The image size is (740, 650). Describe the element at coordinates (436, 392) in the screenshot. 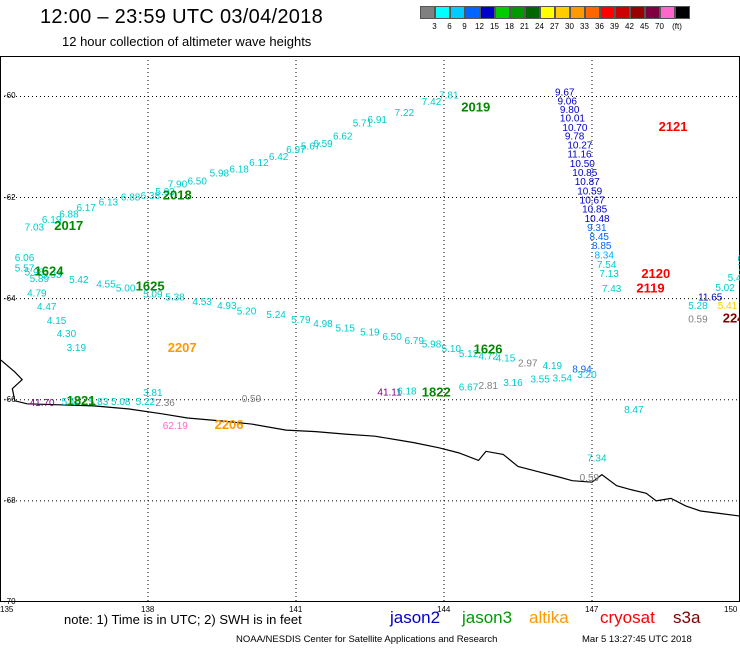

I see `pass-time-label: 1822` at that location.